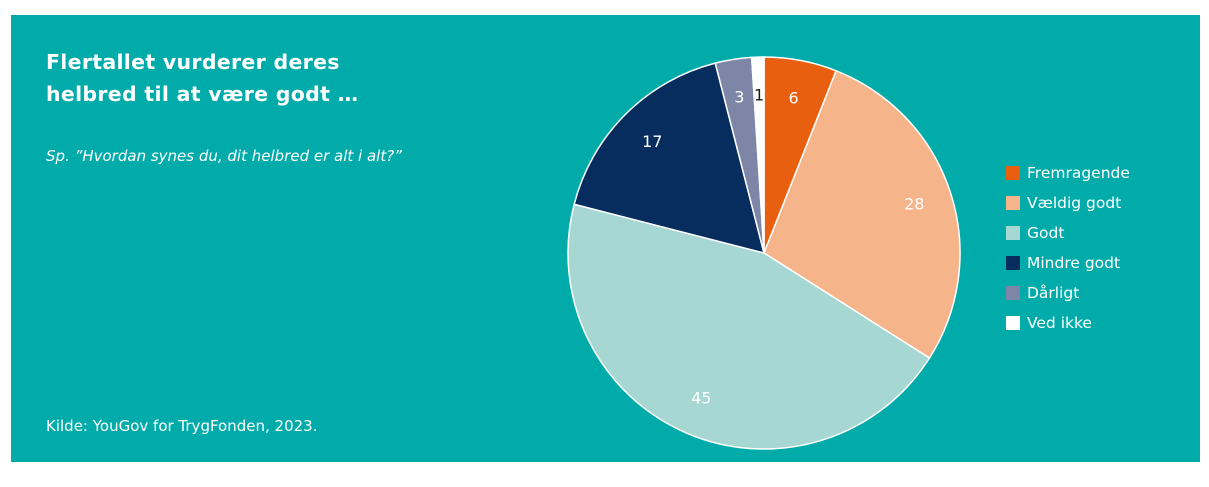 The height and width of the screenshot is (487, 1209). Describe the element at coordinates (862, 214) in the screenshot. I see `pie-slice-vaeldig-godt` at that location.